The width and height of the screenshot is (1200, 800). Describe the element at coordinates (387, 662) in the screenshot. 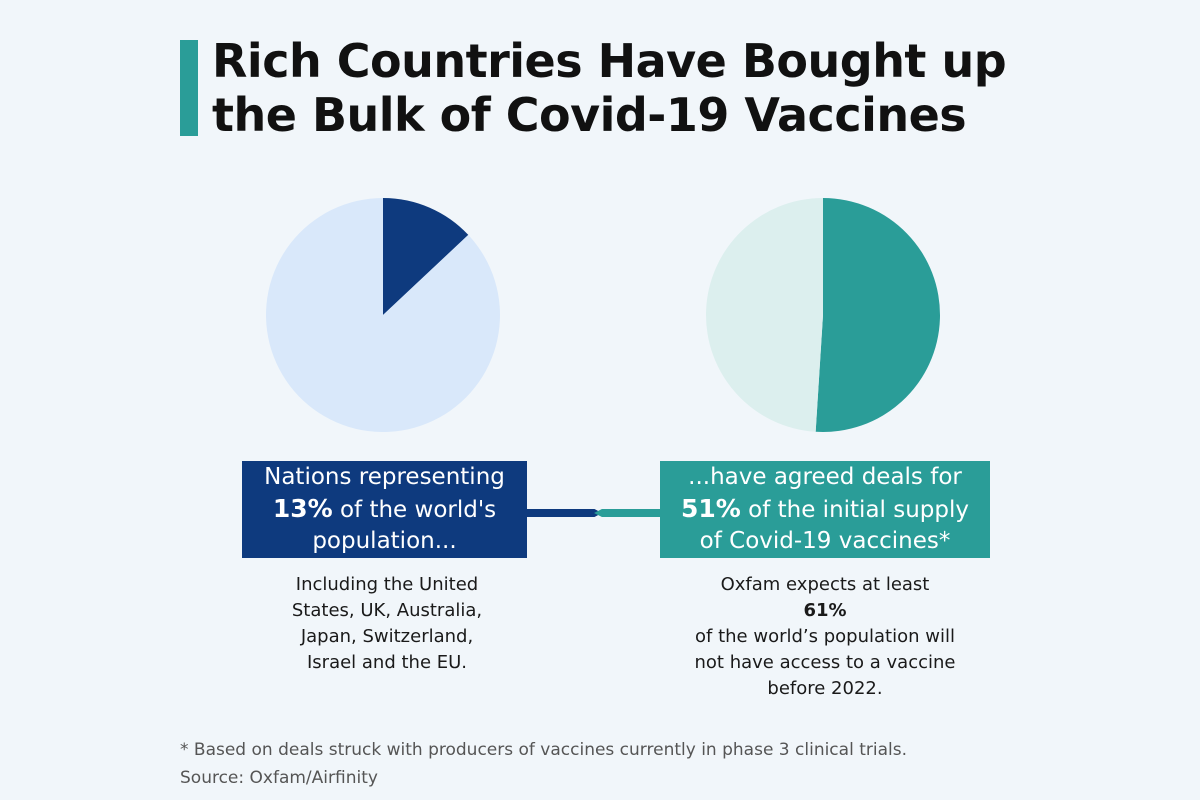

I see `description-line: Israel and the EU.` at that location.